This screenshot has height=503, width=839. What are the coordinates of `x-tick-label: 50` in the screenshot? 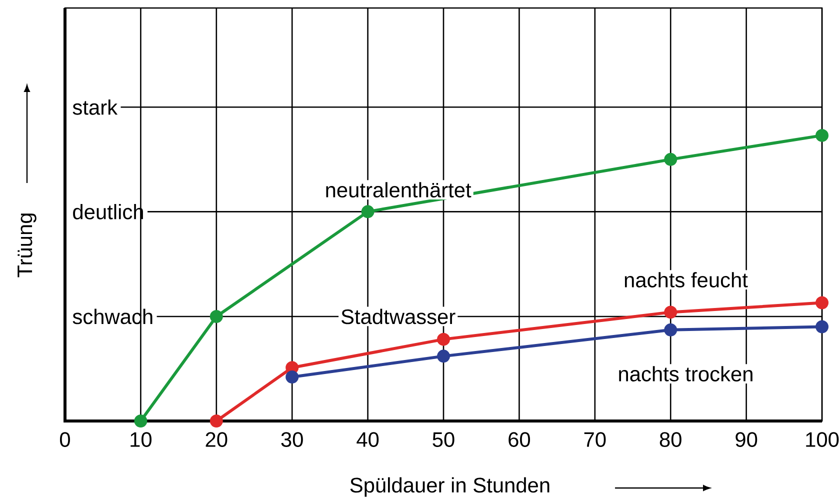 It's located at (443, 439).